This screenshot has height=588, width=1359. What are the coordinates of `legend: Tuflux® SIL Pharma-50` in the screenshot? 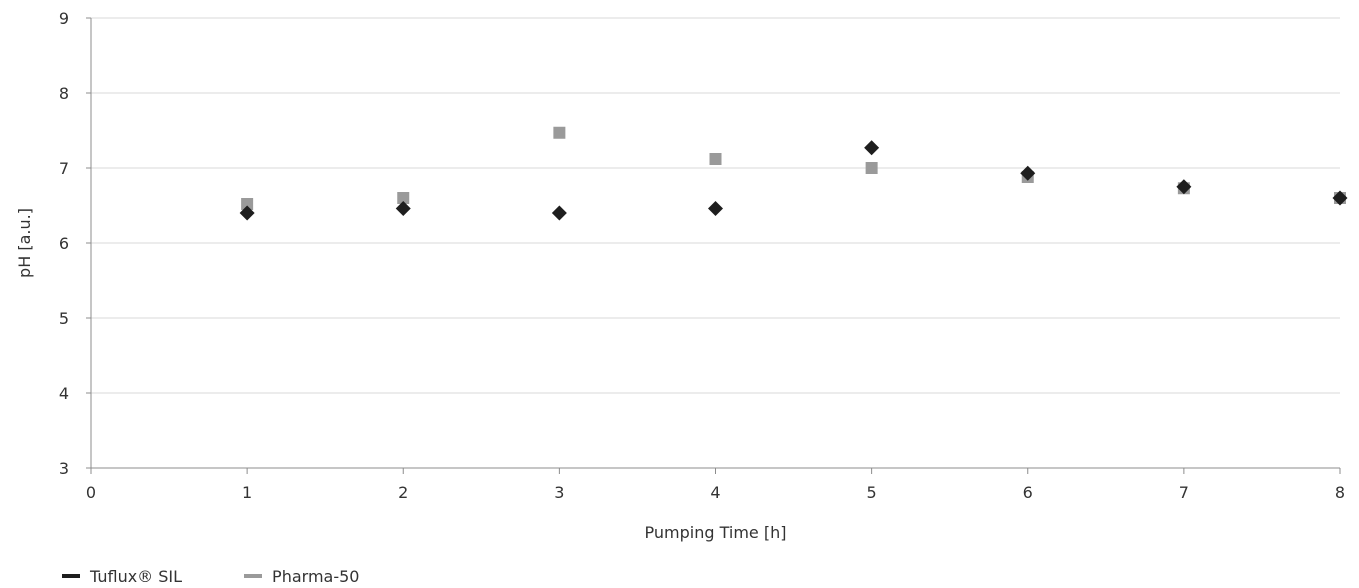 It's located at (241, 576).